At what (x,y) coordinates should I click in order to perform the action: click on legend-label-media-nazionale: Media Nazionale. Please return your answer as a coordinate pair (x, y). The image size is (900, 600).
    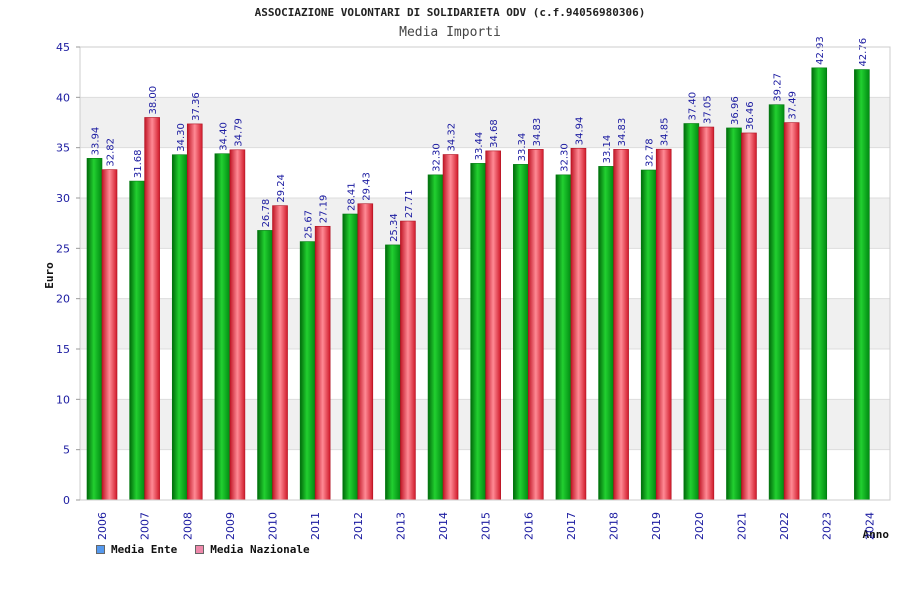
    Looking at the image, I should click on (260, 549).